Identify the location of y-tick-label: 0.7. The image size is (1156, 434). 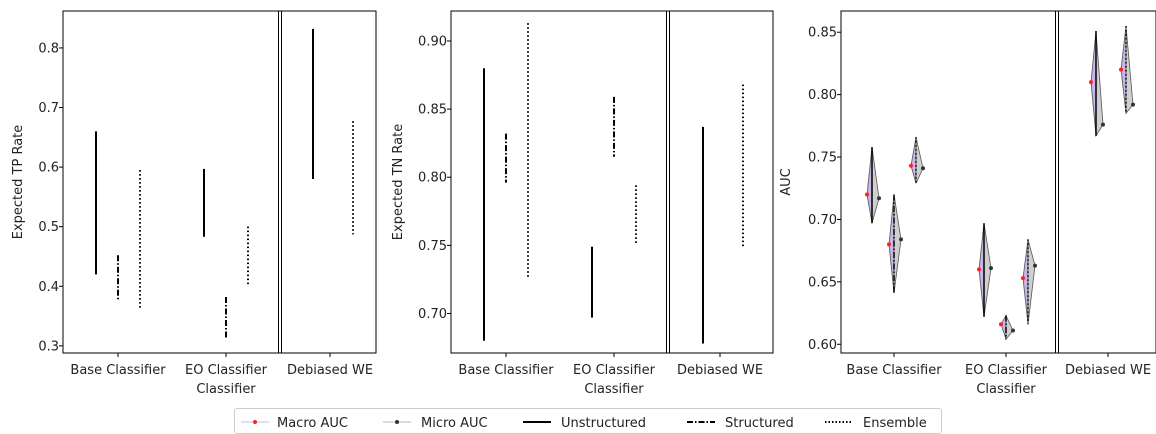
(48, 108).